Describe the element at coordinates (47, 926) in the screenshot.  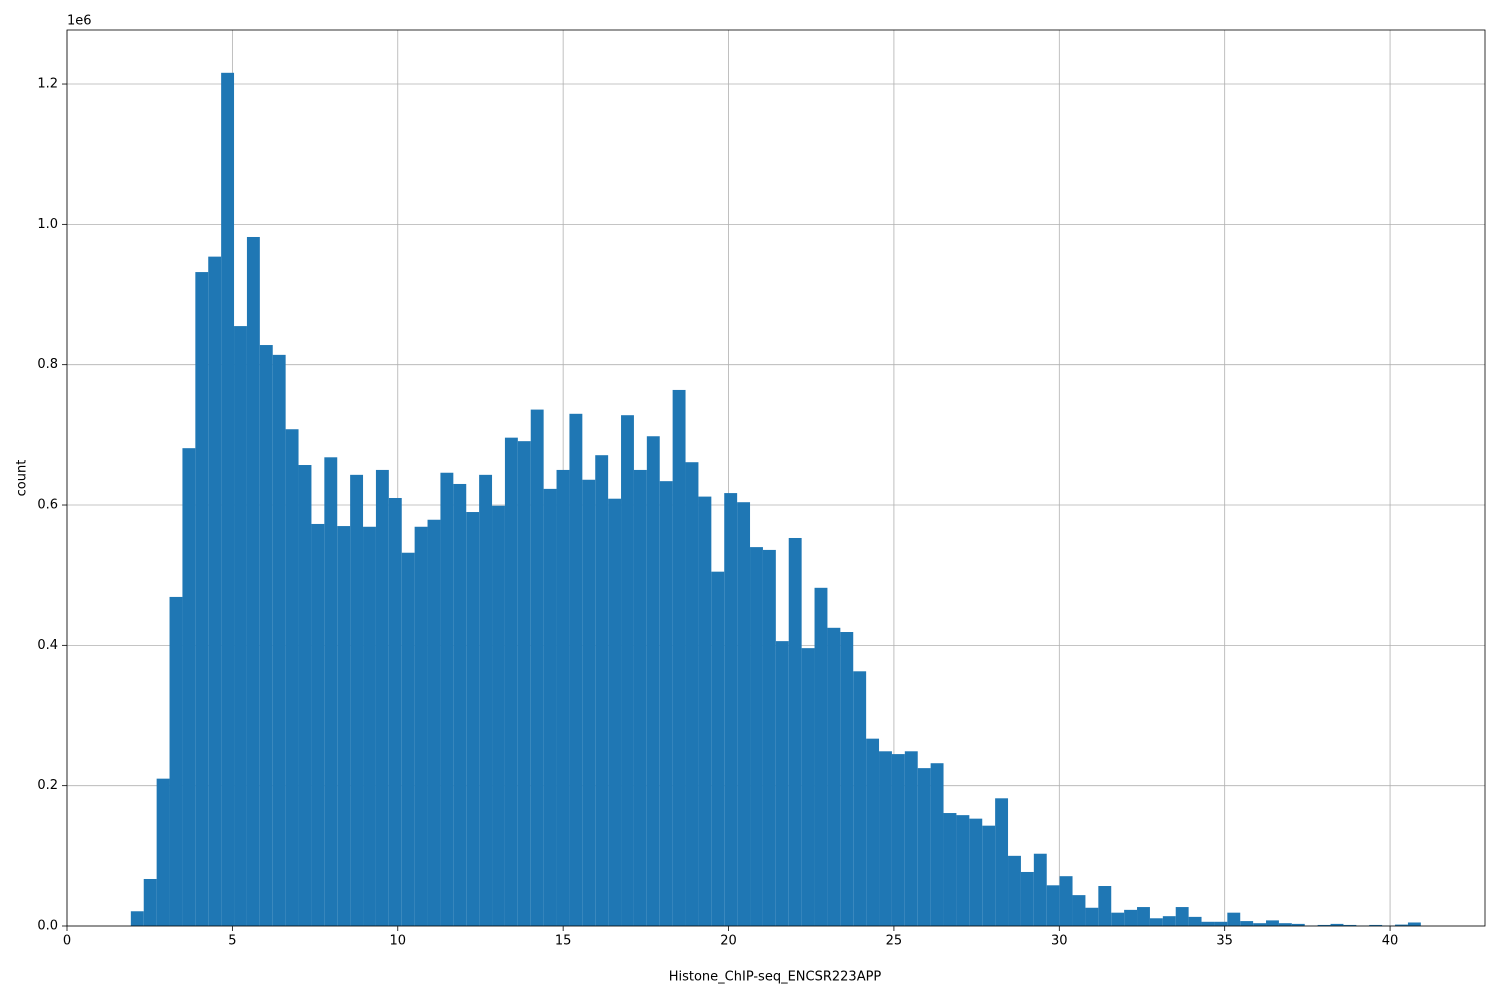
I see `y-tick-label: 0.0` at that location.